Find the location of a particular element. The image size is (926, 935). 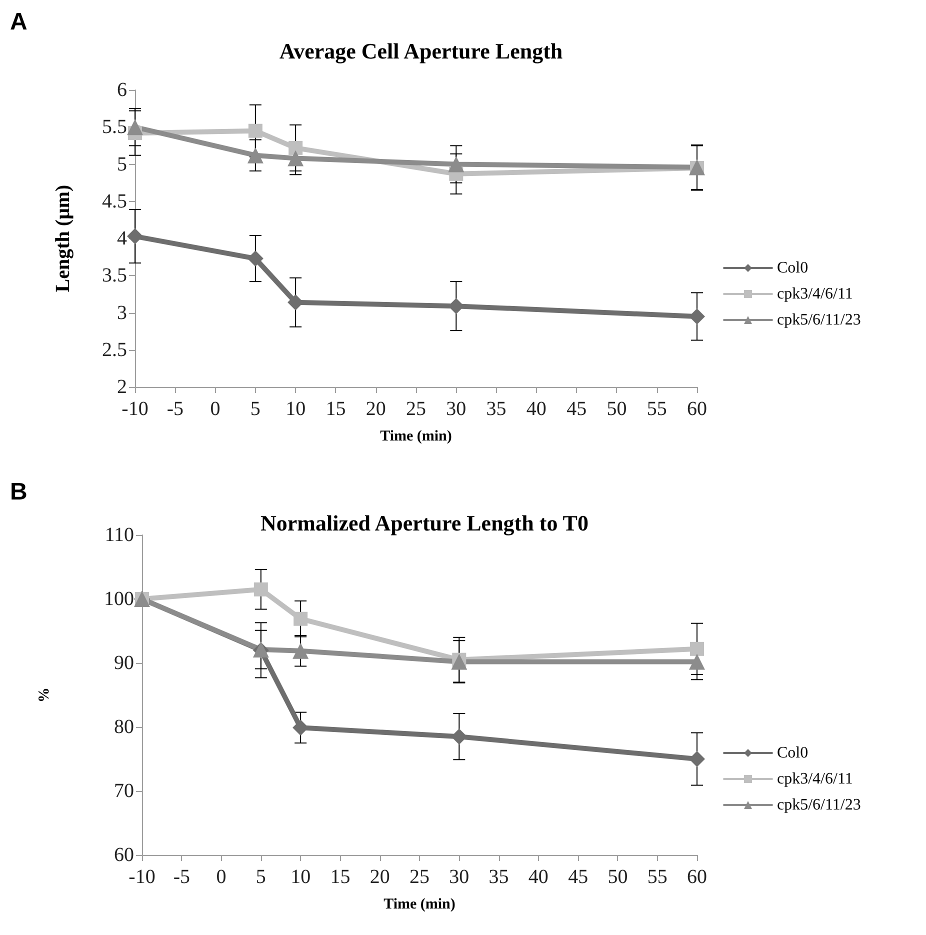

y-tick-label: 4 is located at coordinates (122, 239).